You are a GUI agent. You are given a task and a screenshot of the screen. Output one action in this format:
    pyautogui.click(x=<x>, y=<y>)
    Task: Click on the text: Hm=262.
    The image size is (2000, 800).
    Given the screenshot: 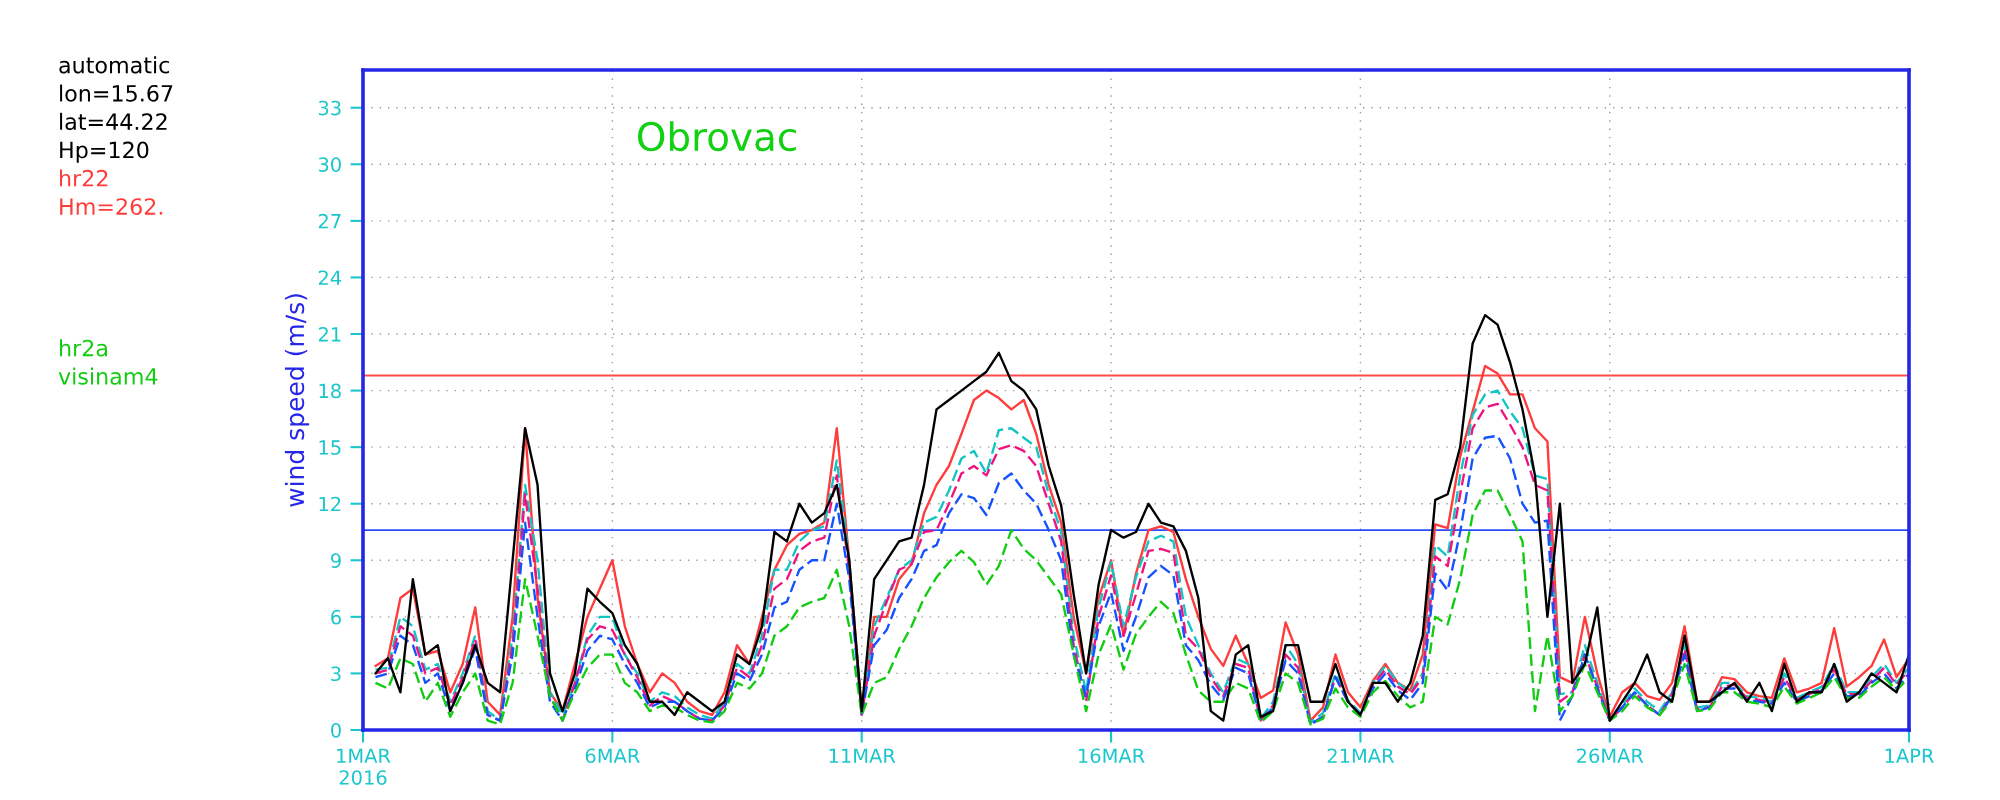 What is the action you would take?
    pyautogui.click(x=111, y=206)
    